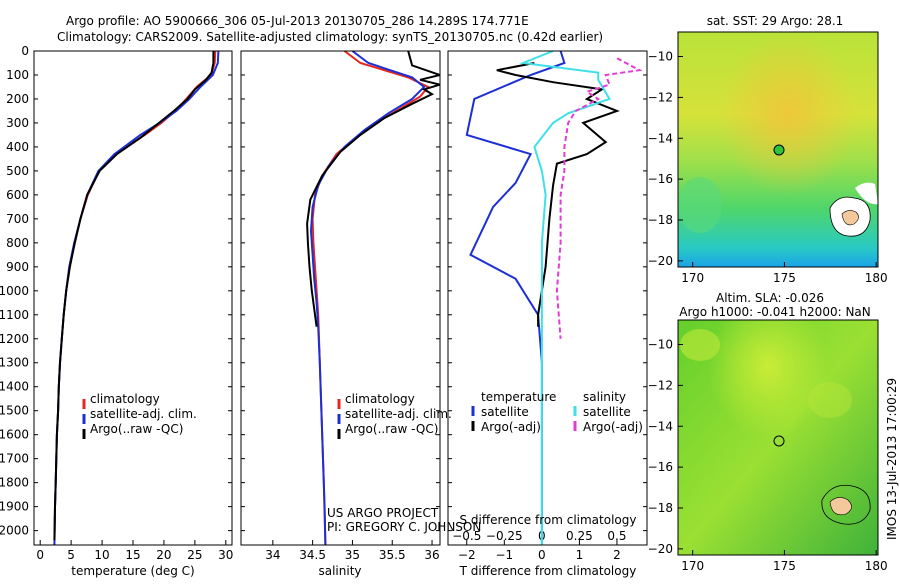 This screenshot has width=900, height=584. Describe the element at coordinates (225, 555) in the screenshot. I see `xtick-label: 30` at that location.